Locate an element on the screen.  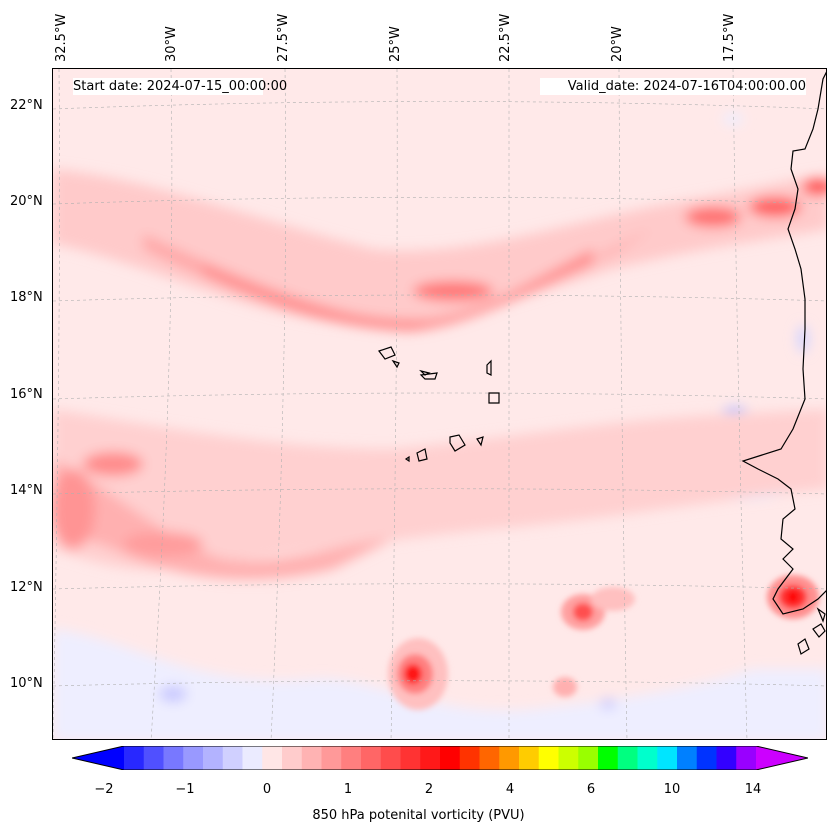
lon-tick-label: 22.5°W is located at coordinates (505, 37).